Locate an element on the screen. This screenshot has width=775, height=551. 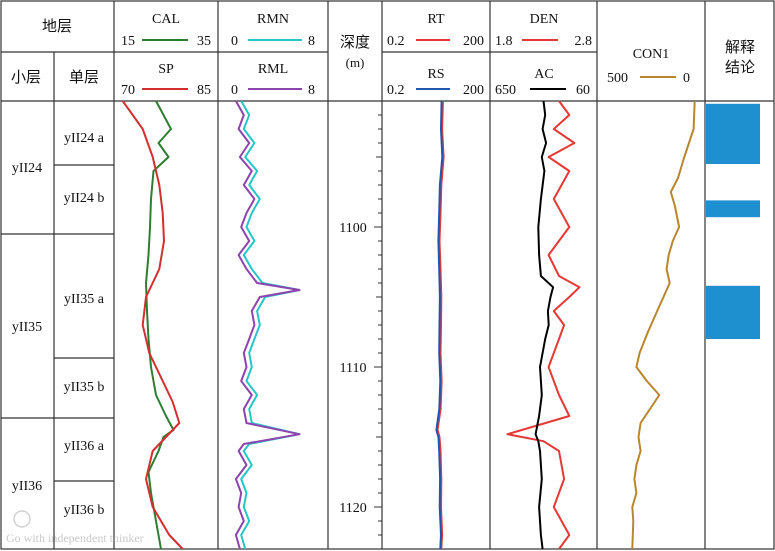
legend-rmn-max: 8 is located at coordinates (311, 41).